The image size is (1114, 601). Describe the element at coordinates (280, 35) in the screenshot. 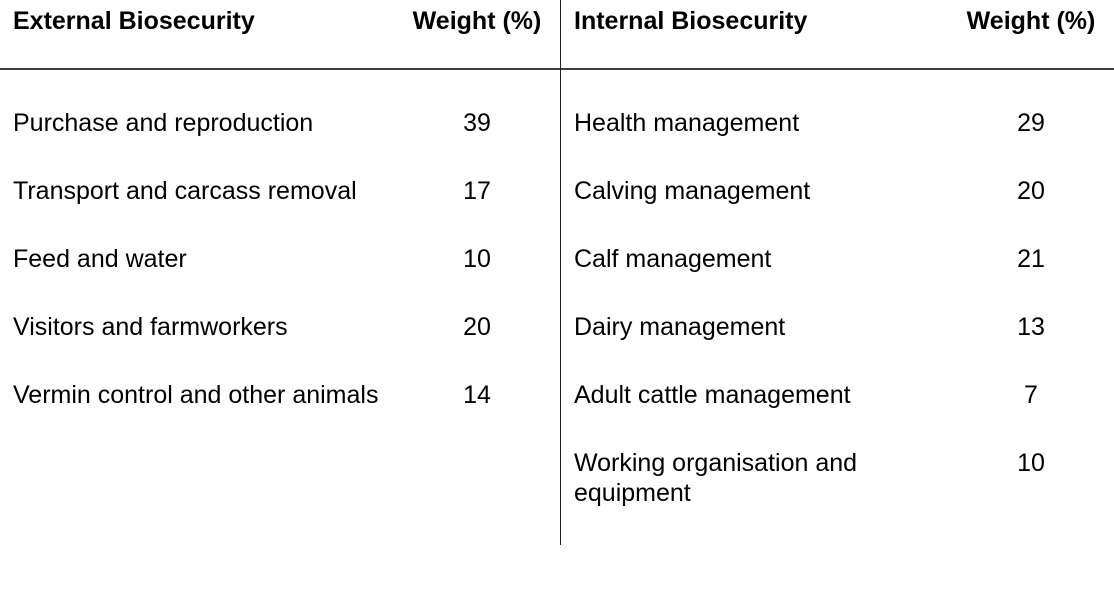

I see `external-header-row: External Biosecurity Weight (%)` at that location.